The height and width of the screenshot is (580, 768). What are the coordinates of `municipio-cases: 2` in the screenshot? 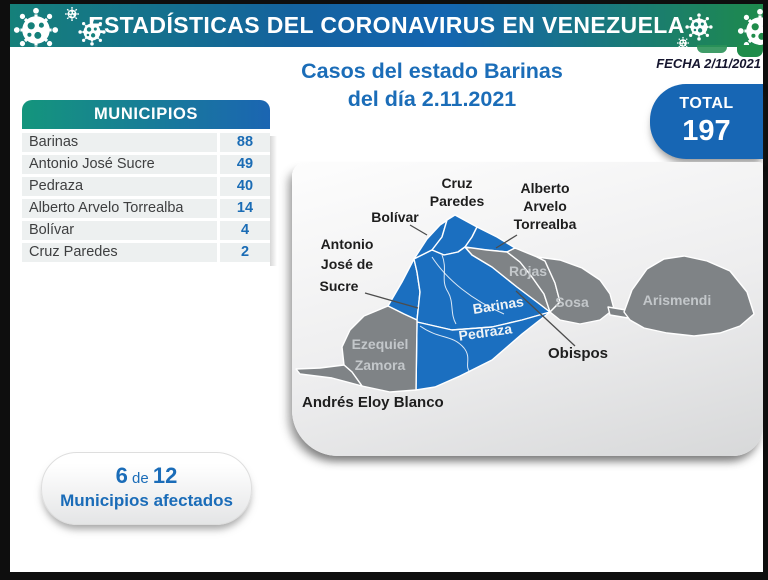 It's located at (245, 252).